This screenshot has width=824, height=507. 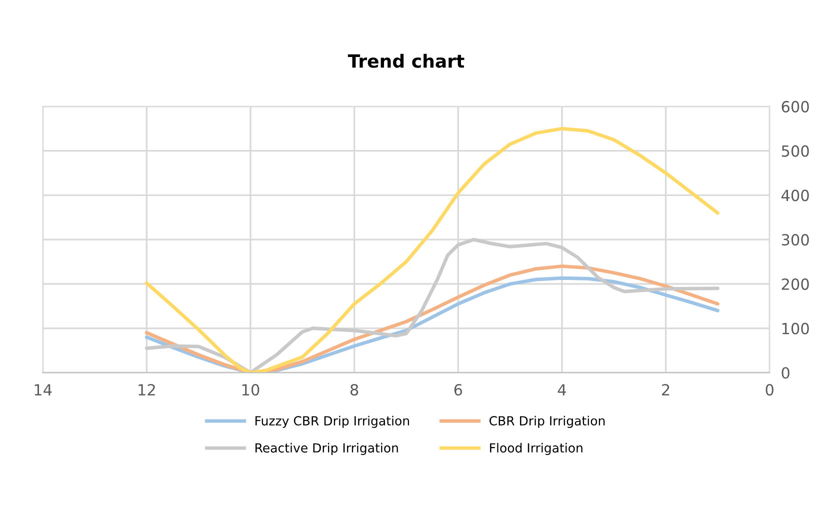 I want to click on legend-label: Flood Irrigation, so click(x=536, y=449).